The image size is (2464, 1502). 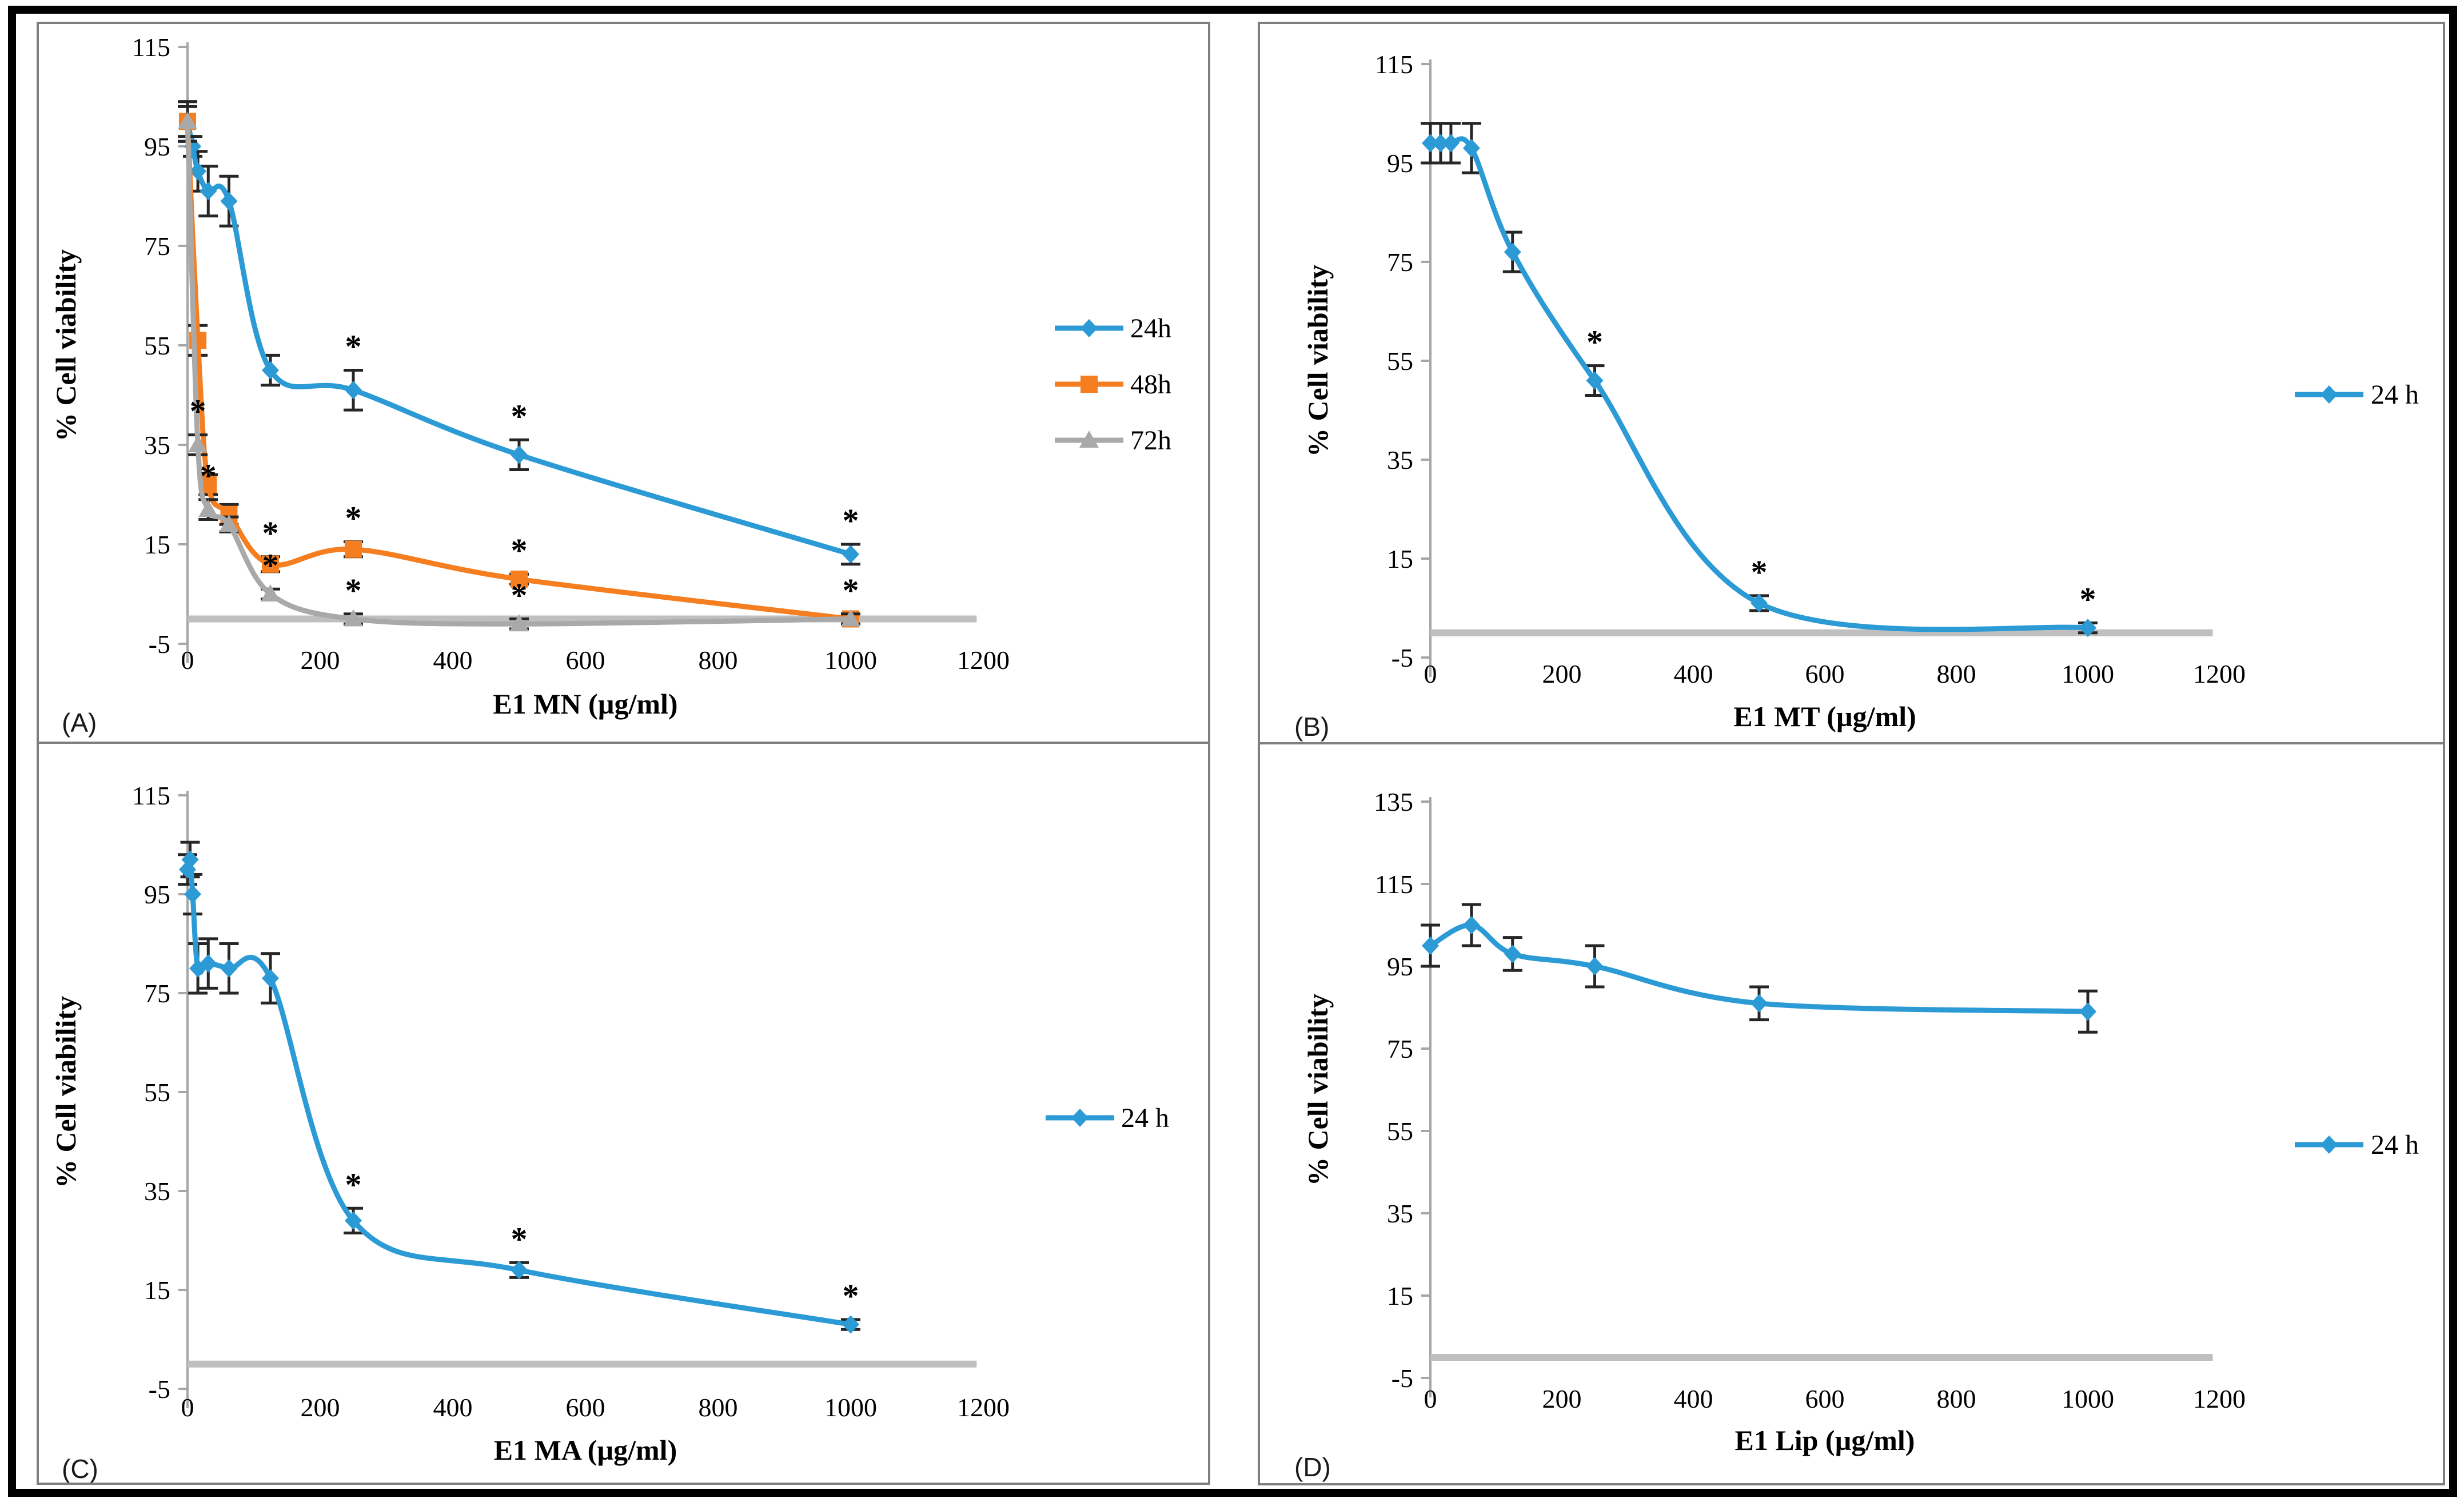 I want to click on x-tick-label: 1000, so click(x=2088, y=1399).